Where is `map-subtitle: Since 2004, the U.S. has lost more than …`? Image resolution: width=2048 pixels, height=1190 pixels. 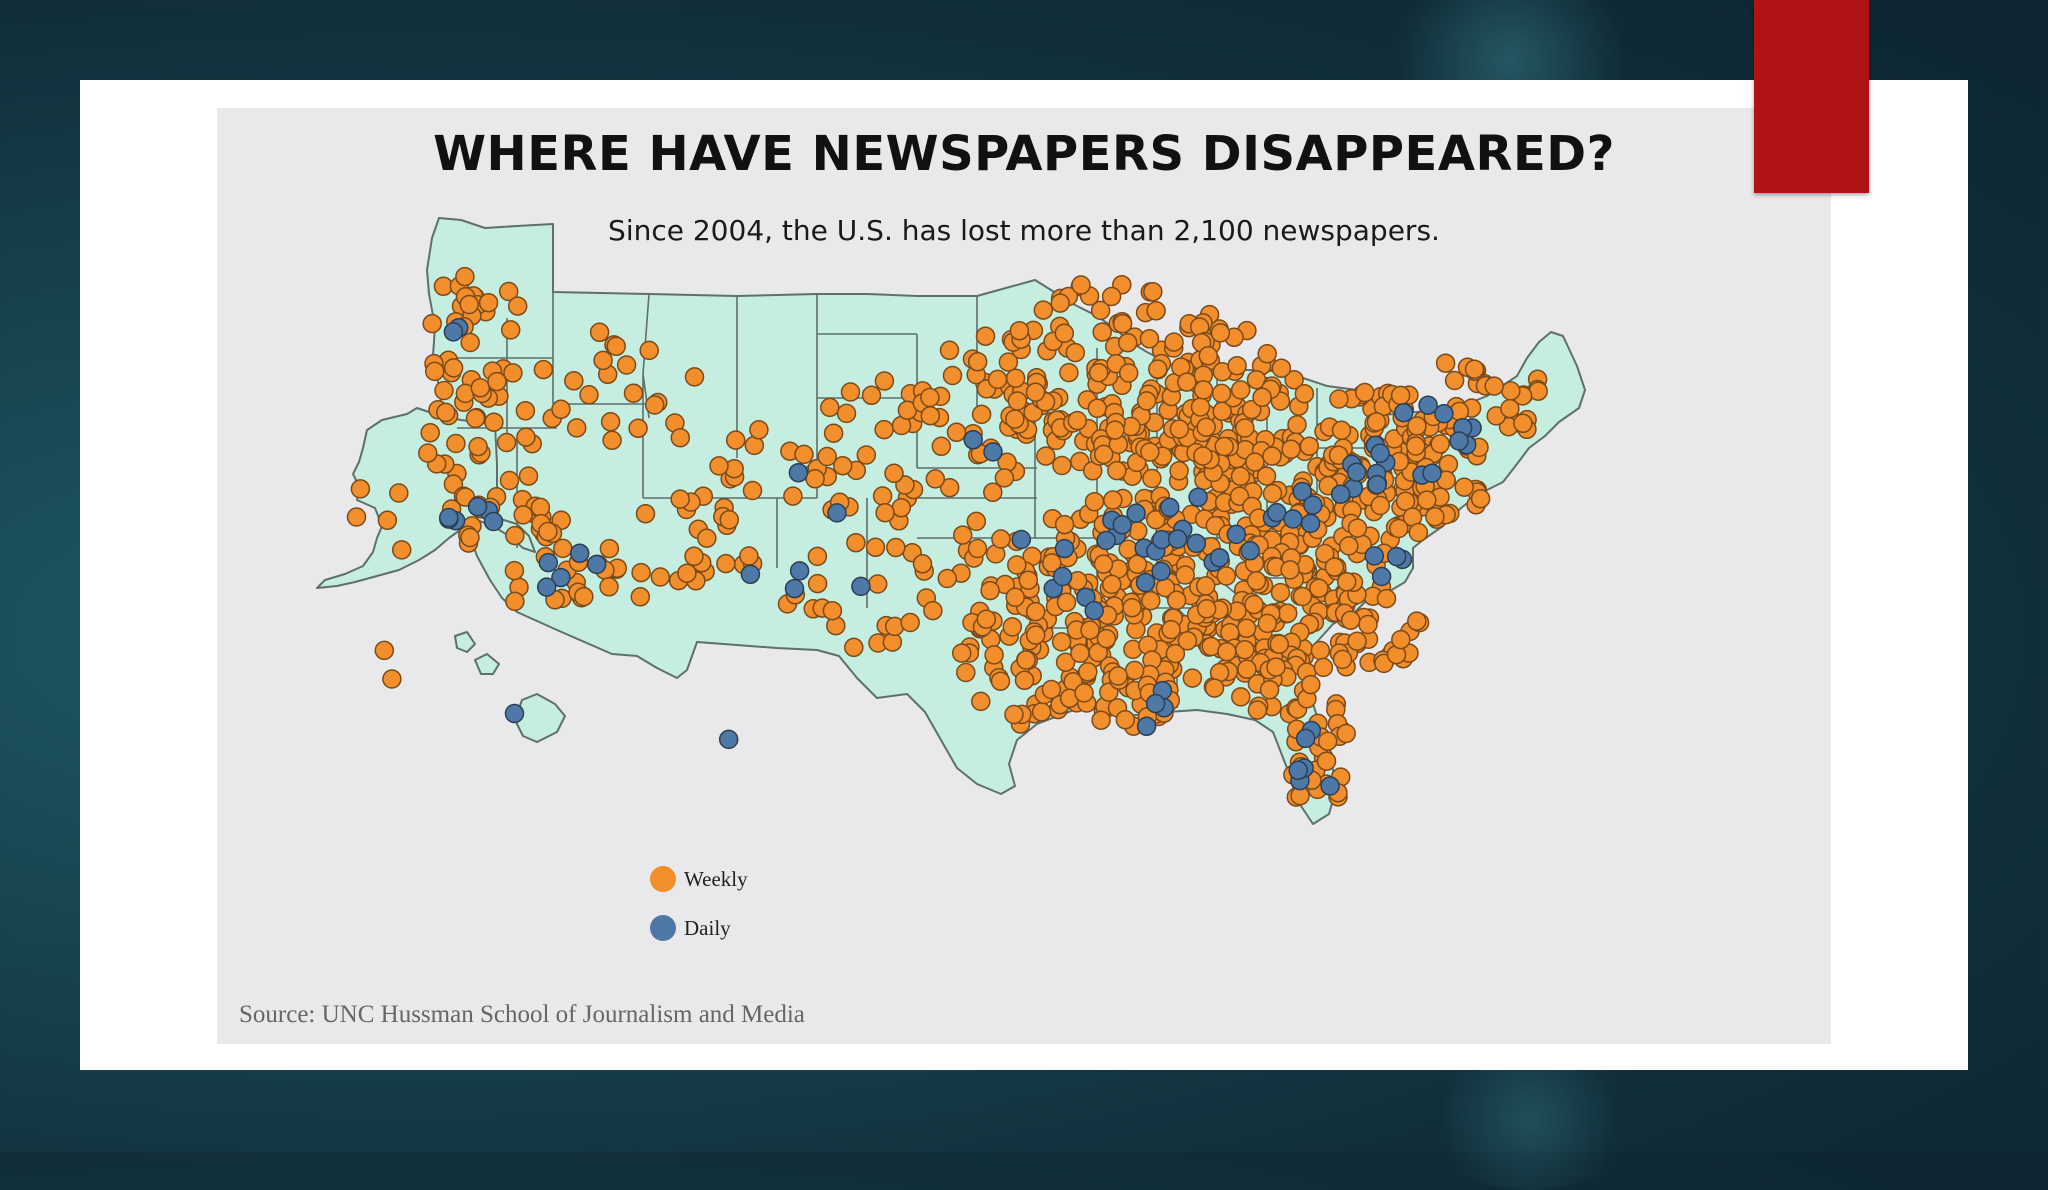 map-subtitle: Since 2004, the U.S. has lost more than … is located at coordinates (1024, 230).